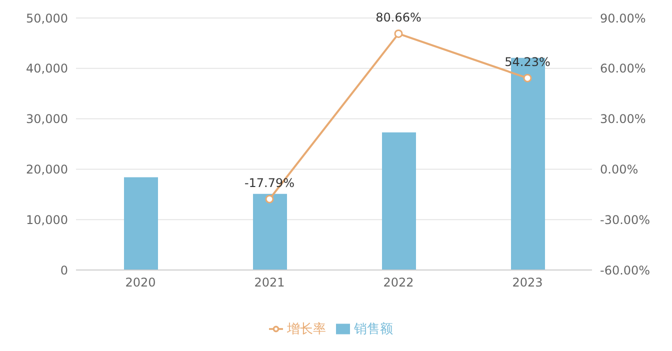  Describe the element at coordinates (47, 219) in the screenshot. I see `y-tick-label: 10,000` at that location.